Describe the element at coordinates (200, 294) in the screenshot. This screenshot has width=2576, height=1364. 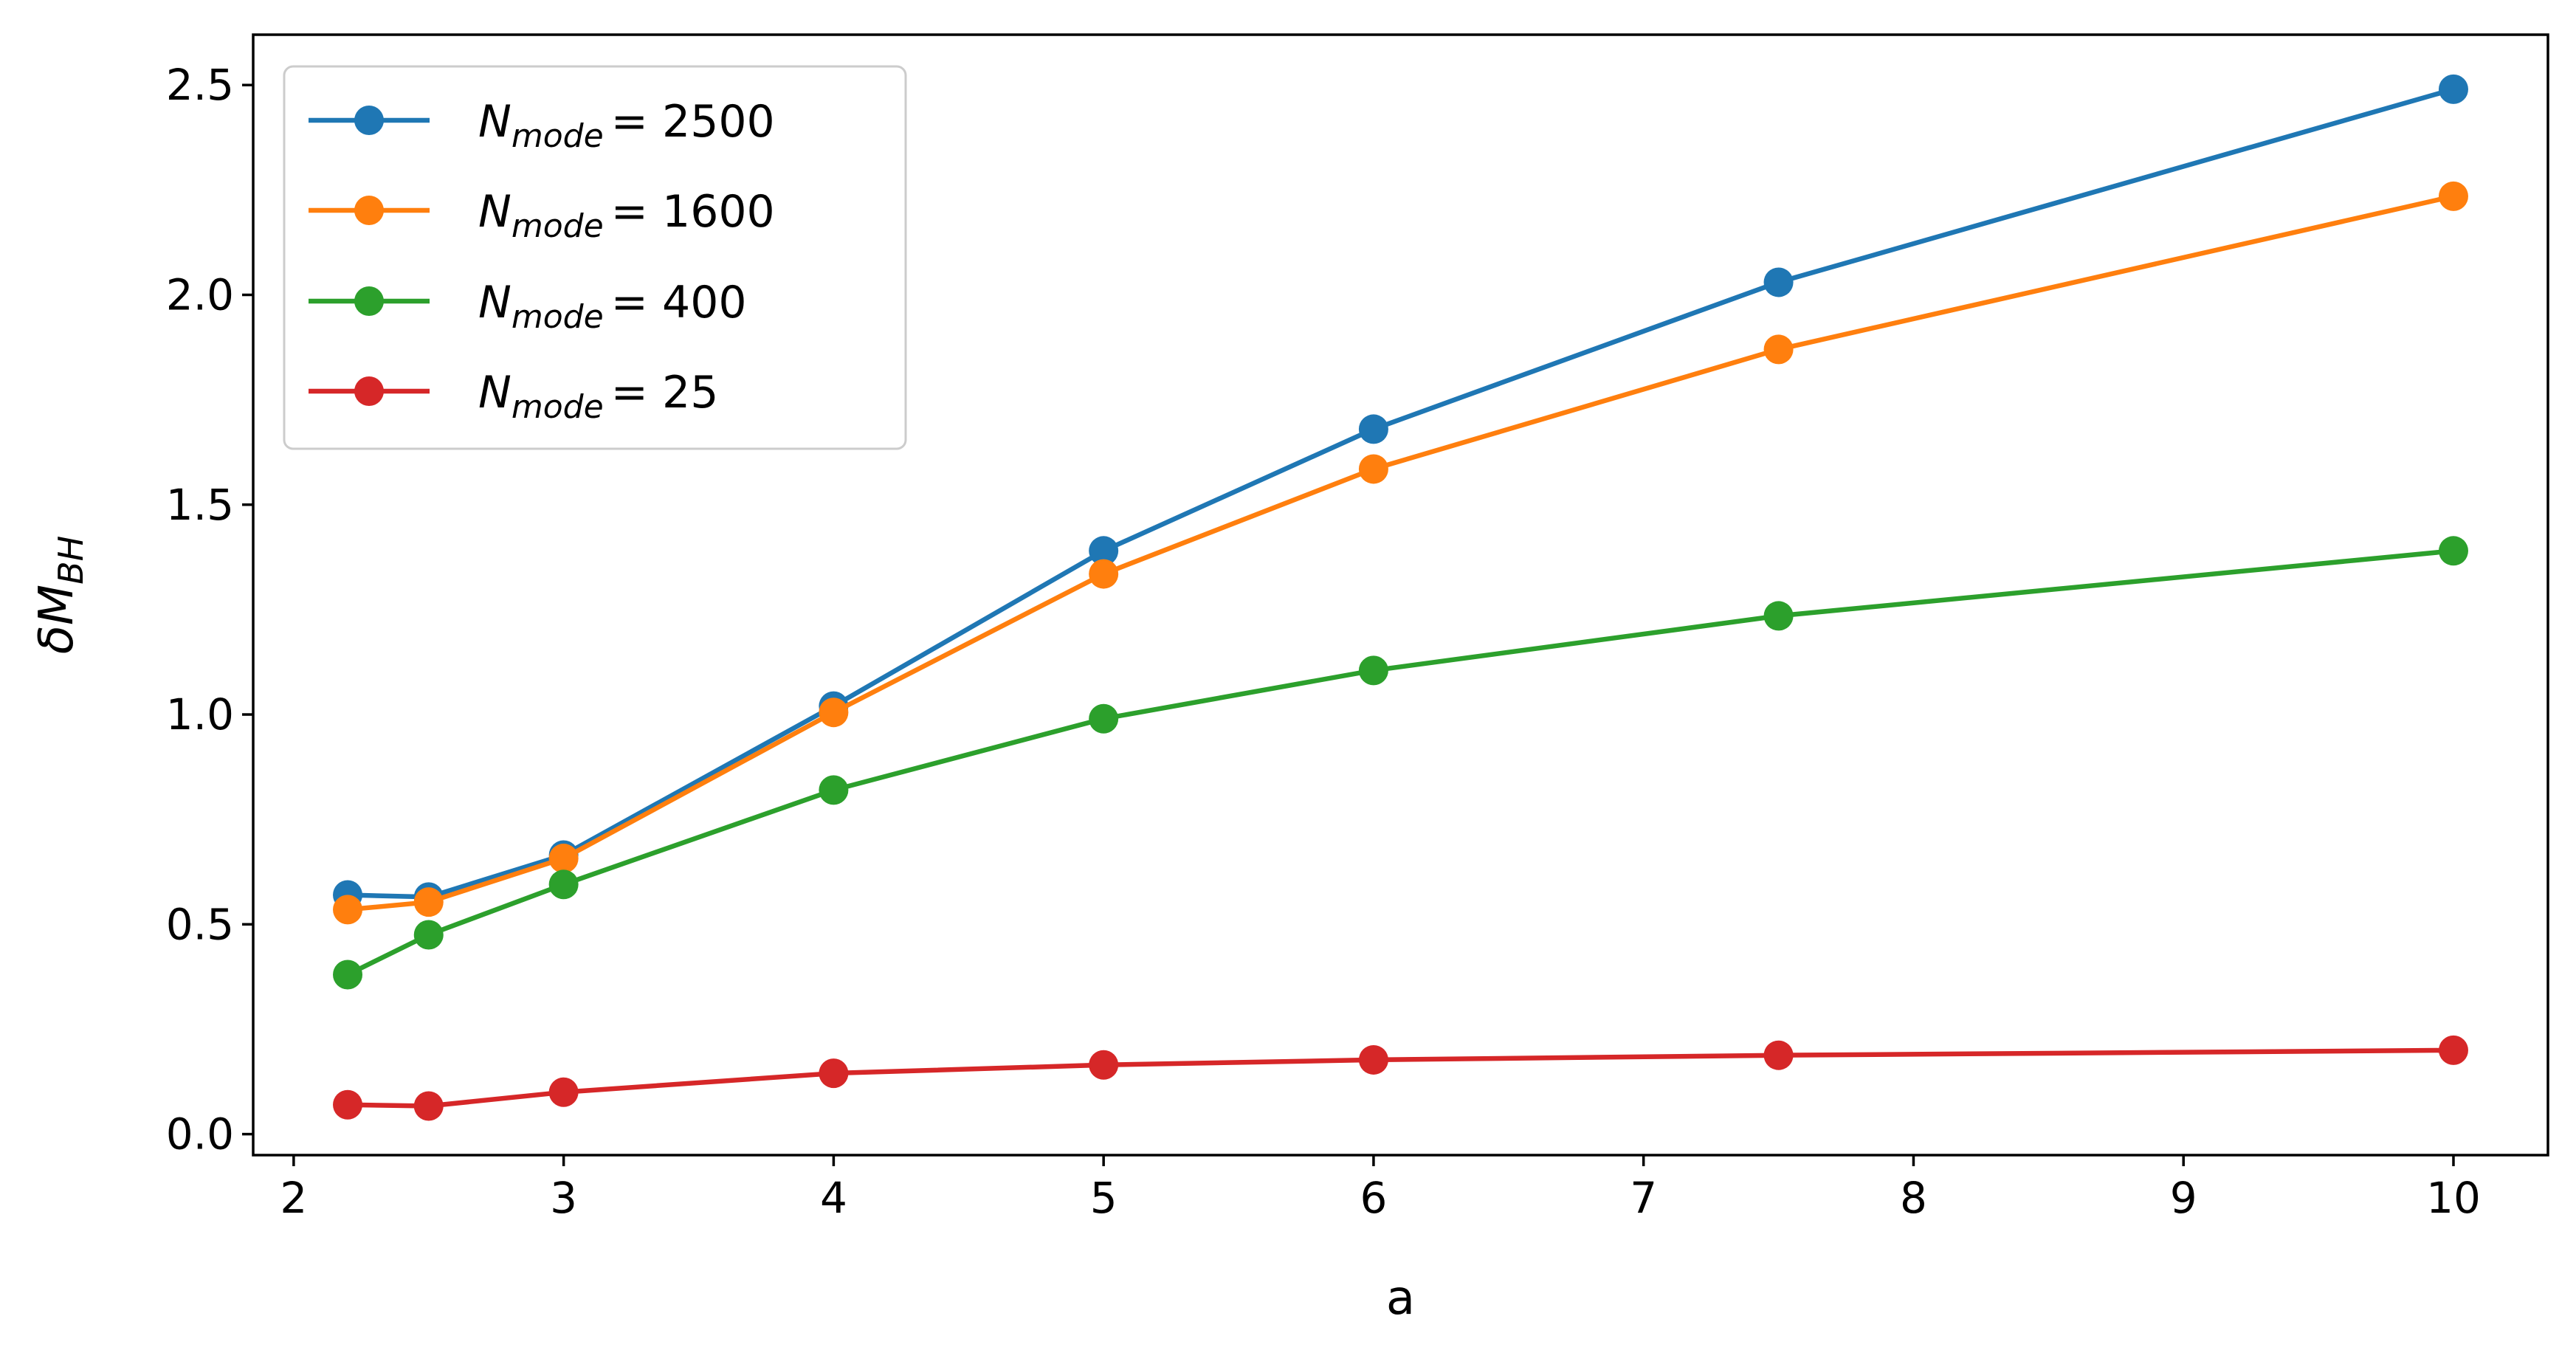
I see `y-tick-label-4: 2.0` at that location.